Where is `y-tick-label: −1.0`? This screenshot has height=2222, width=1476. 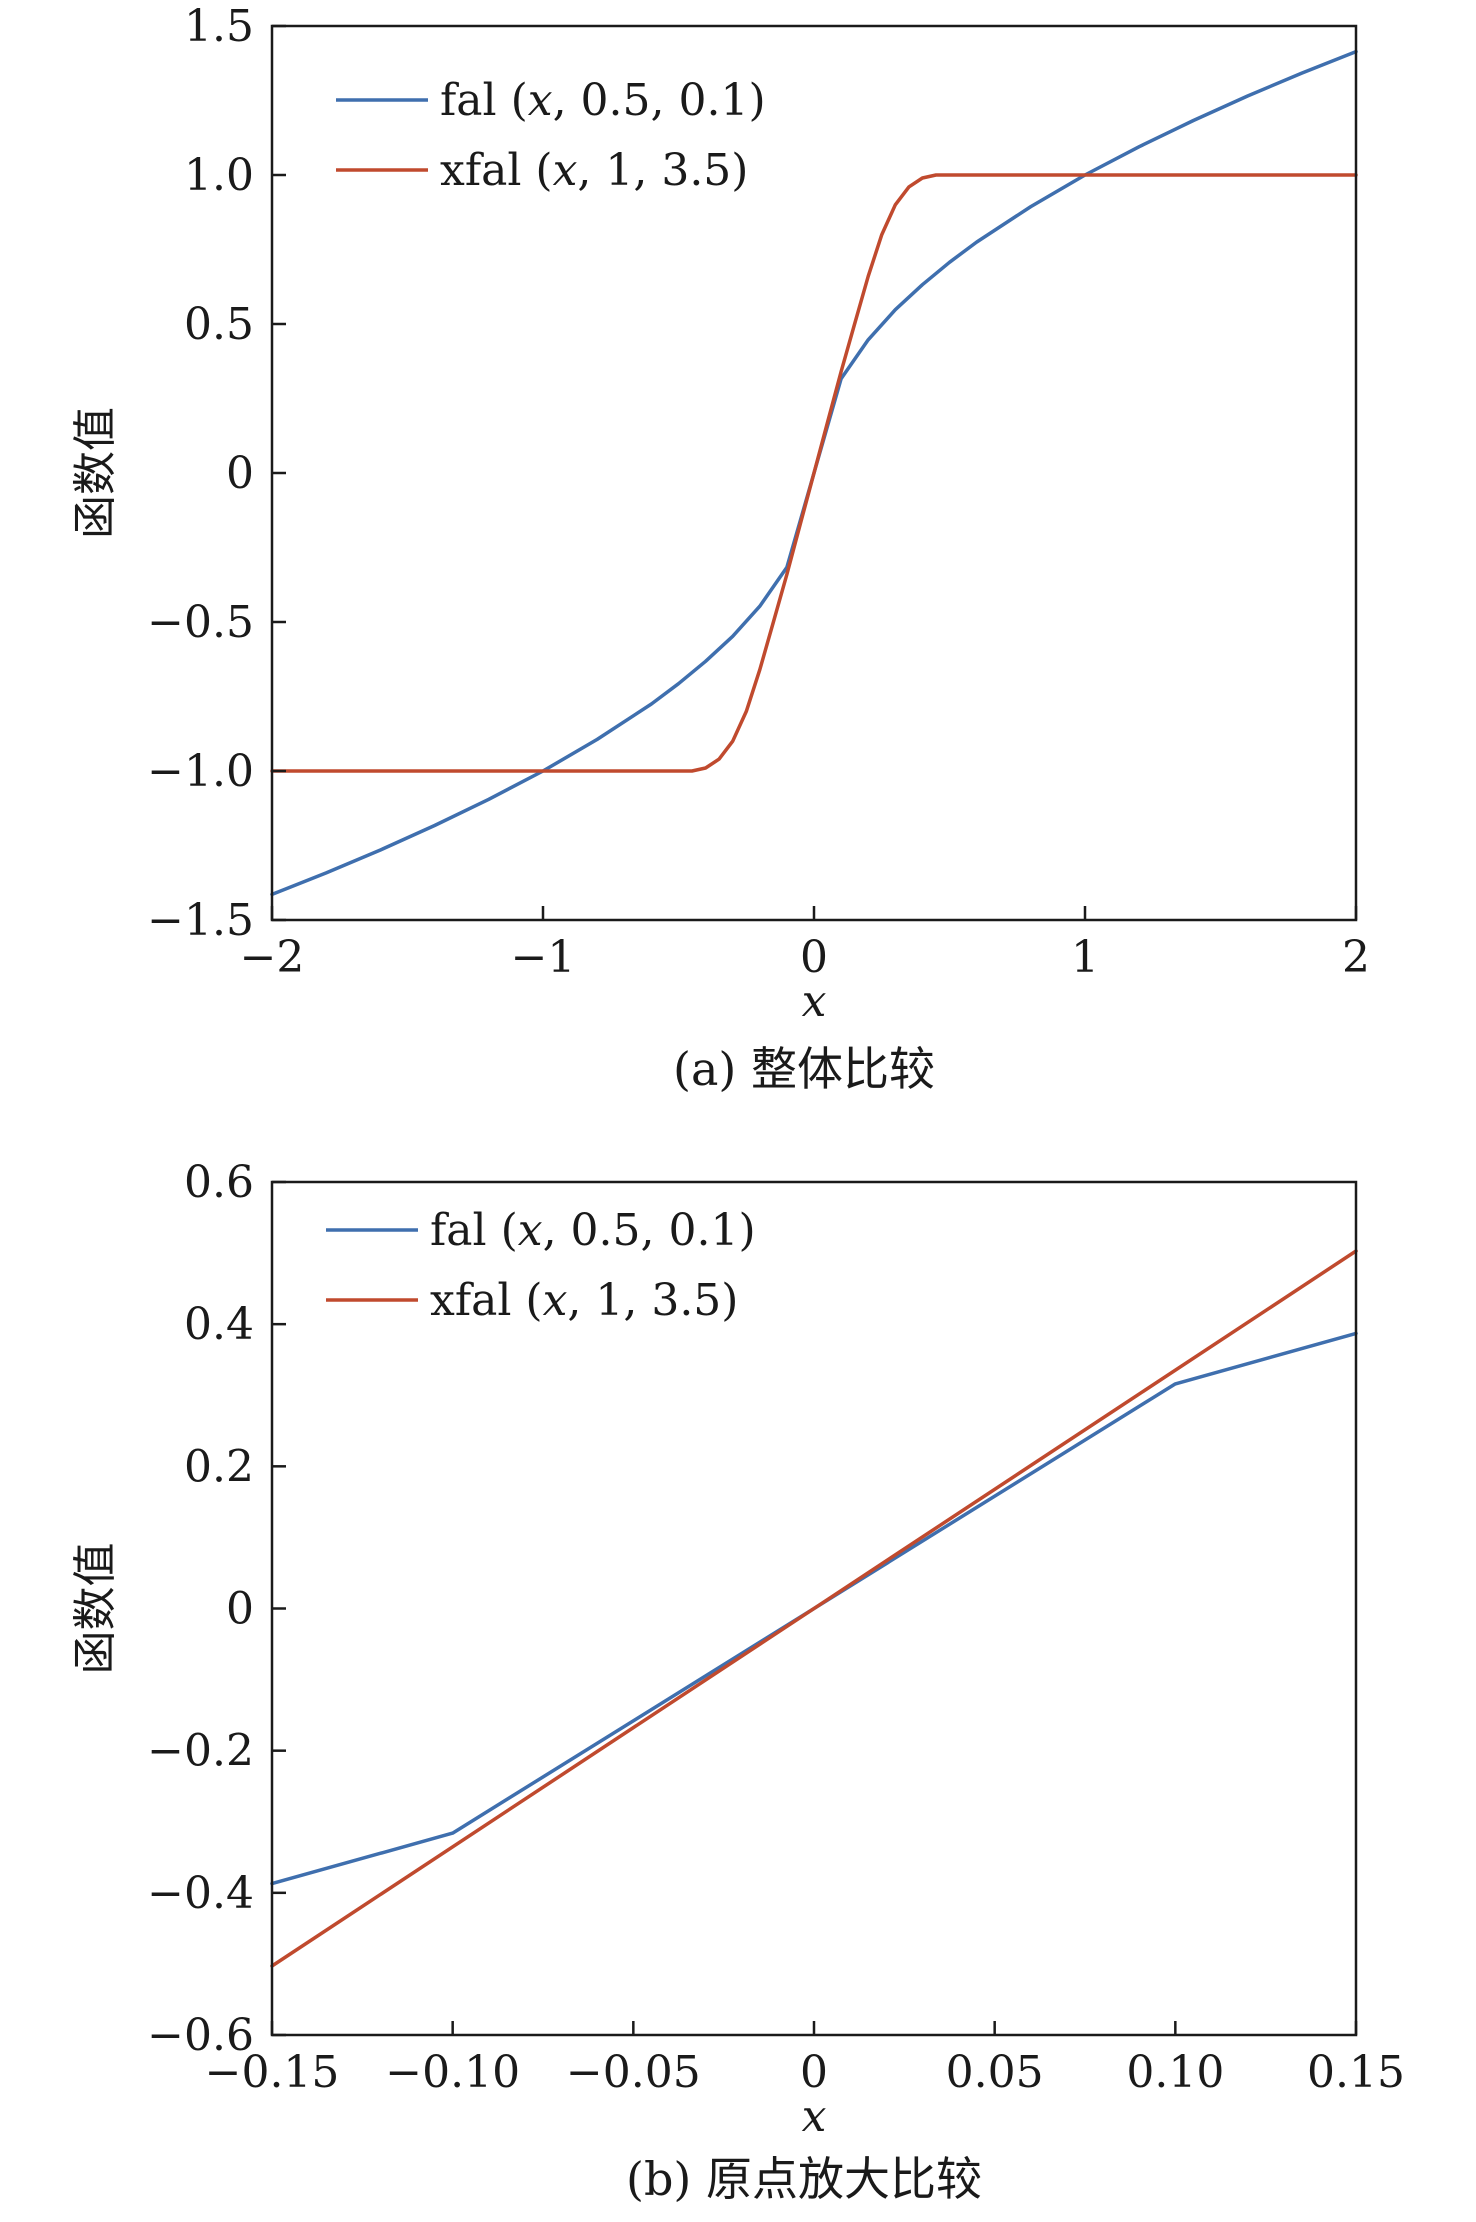 y-tick-label: −1.0 is located at coordinates (200, 771).